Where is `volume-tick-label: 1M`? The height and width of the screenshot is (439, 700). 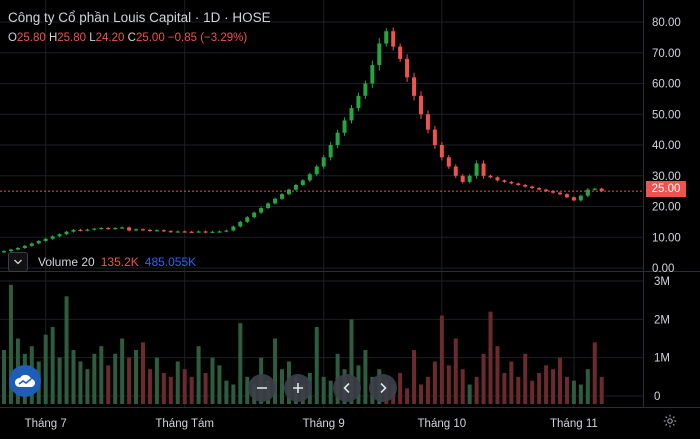
volume-tick-label: 1M is located at coordinates (662, 359).